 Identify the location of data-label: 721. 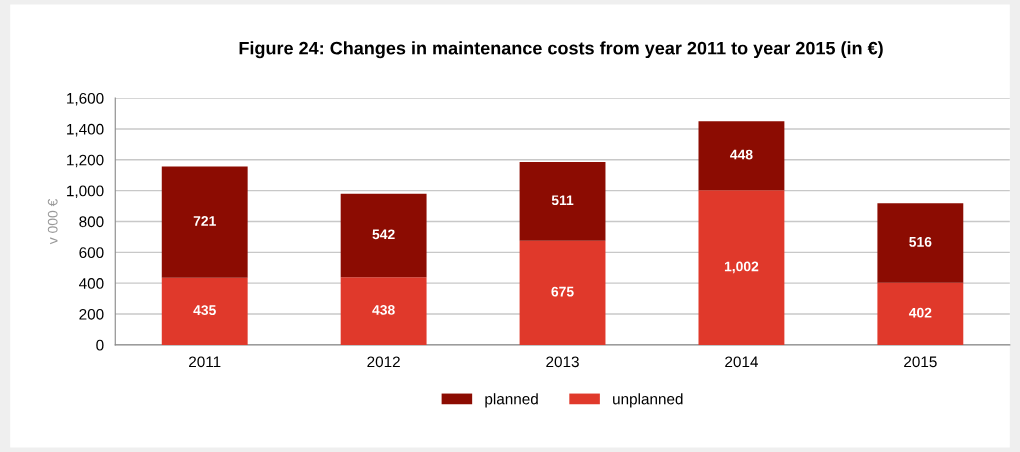
(204, 221).